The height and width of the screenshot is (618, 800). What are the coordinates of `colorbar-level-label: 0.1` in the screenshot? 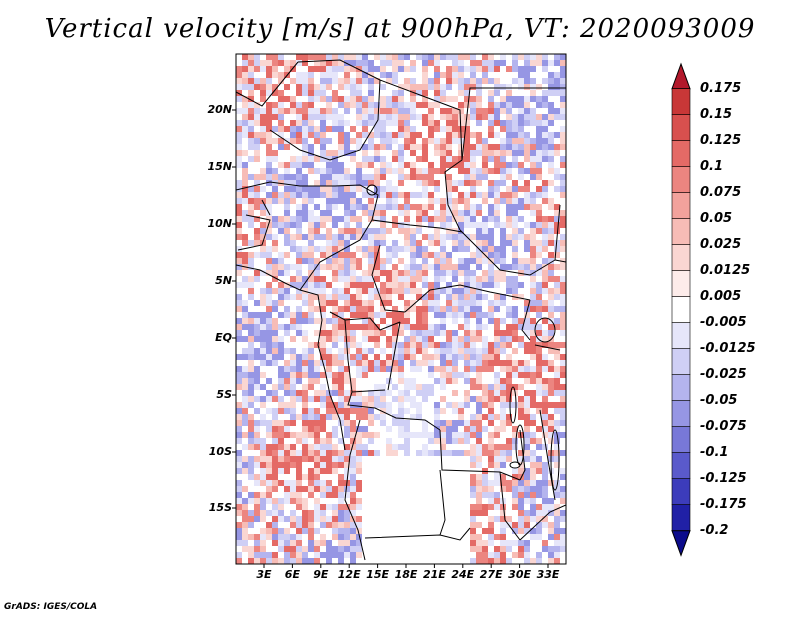 It's located at (712, 166).